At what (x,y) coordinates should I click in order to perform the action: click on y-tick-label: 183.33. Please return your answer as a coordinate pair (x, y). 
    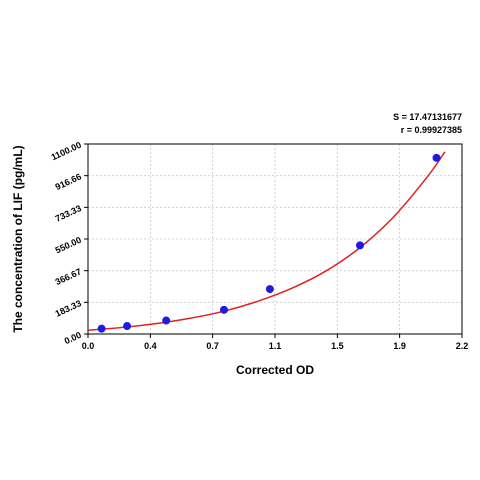
    Looking at the image, I should click on (68, 308).